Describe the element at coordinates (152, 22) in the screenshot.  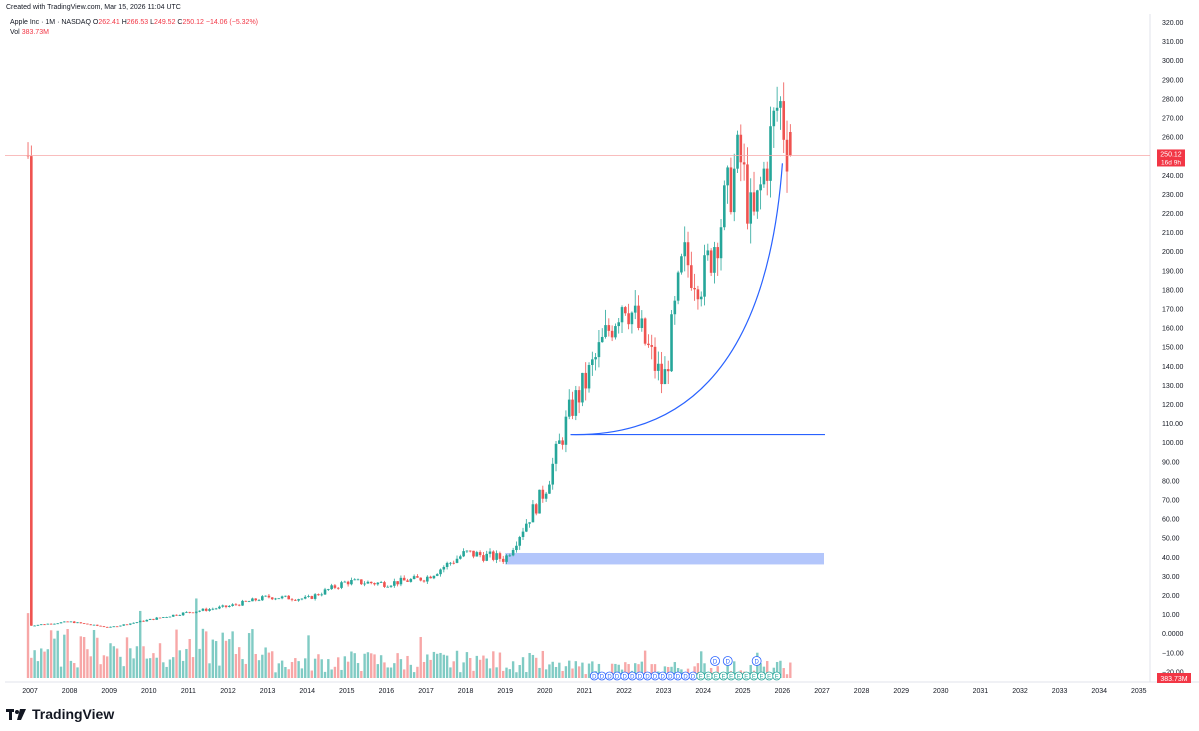
I see `low-label: L` at that location.